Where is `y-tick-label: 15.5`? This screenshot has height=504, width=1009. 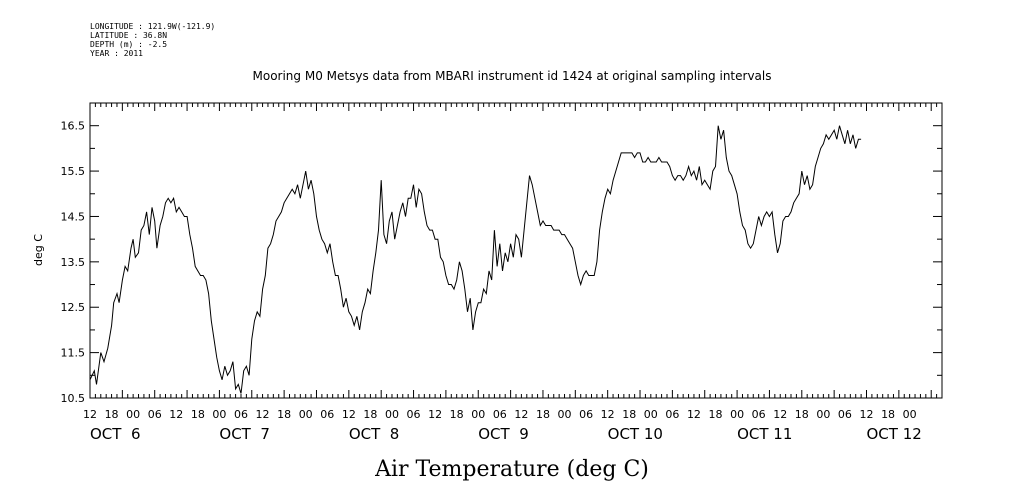
y-tick-label: 15.5 is located at coordinates (73, 171).